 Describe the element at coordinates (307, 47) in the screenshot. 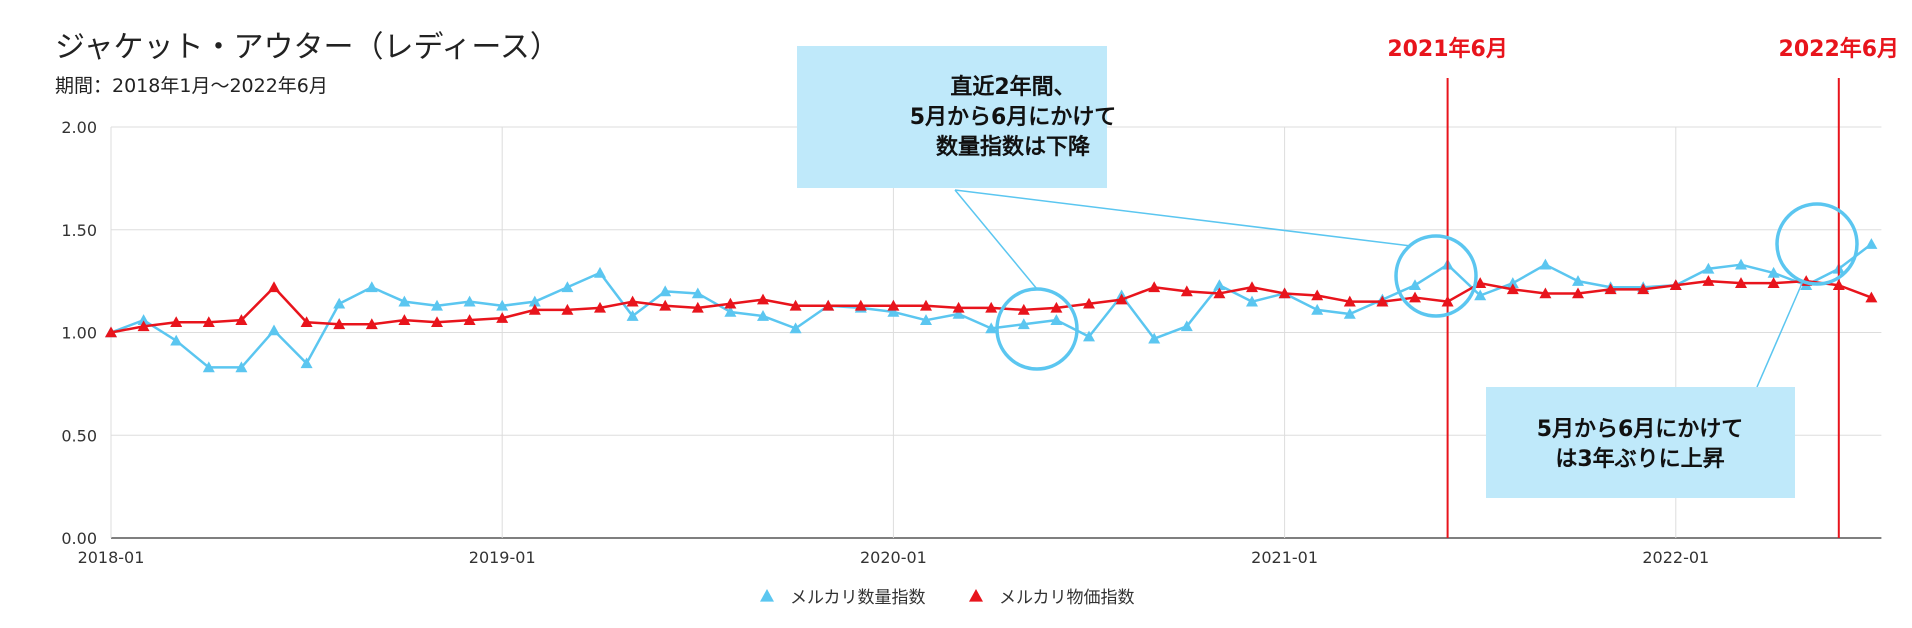

I see `chart-title: ジャケット・アウター（レディース）` at that location.